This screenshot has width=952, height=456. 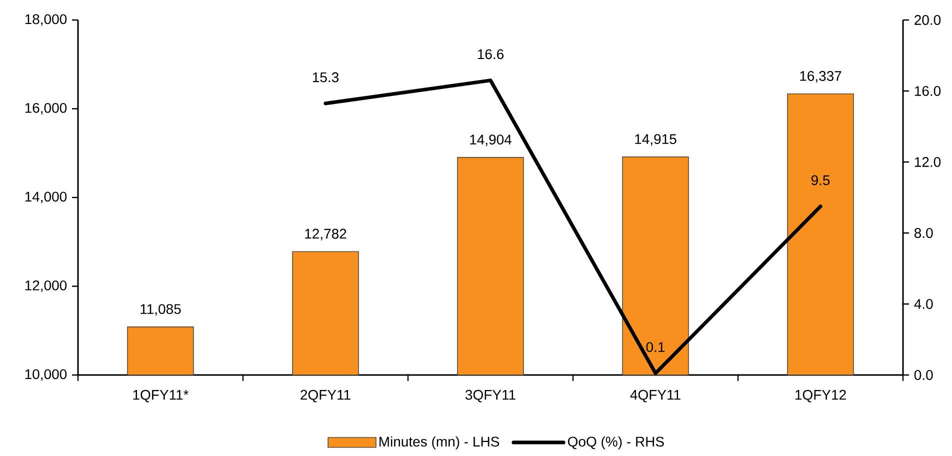 What do you see at coordinates (46, 286) in the screenshot?
I see `y-tick-label: 12,000` at bounding box center [46, 286].